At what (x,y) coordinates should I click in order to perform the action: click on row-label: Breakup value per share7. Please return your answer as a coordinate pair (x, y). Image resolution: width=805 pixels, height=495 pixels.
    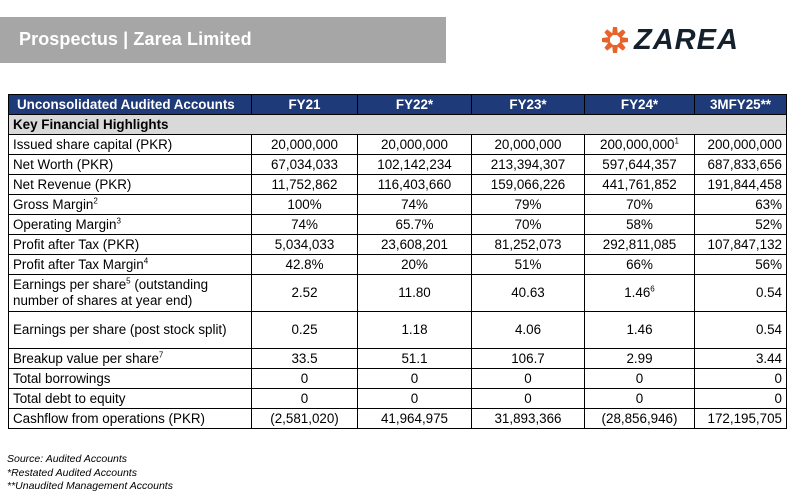
    Looking at the image, I should click on (130, 358).